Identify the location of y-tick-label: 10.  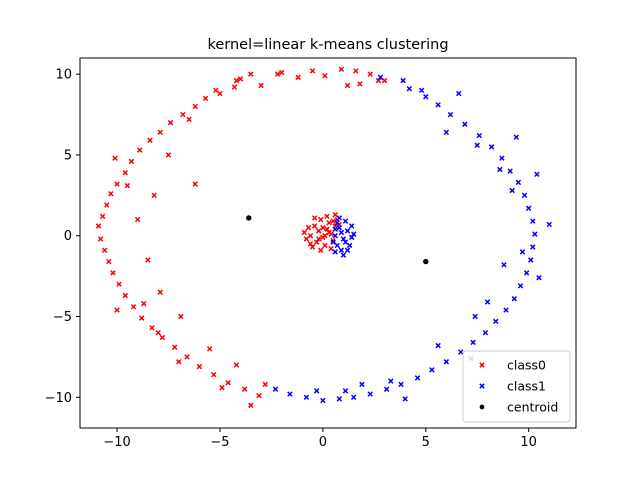
(63, 75).